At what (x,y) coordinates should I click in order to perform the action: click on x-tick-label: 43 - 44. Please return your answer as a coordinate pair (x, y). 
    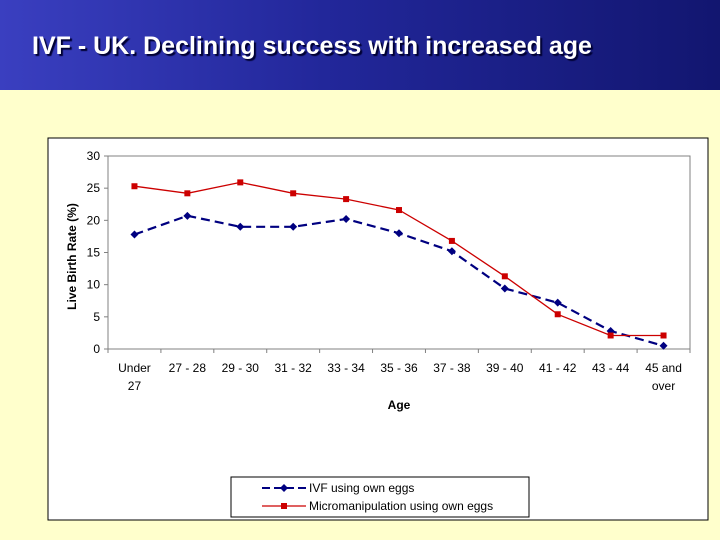
    Looking at the image, I should click on (611, 368).